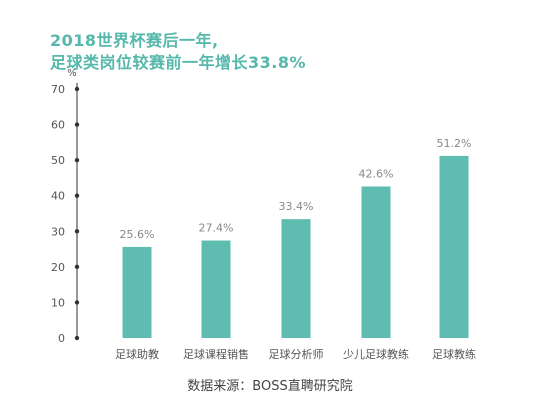 Image resolution: width=540 pixels, height=407 pixels. I want to click on bar-value-label-0: 25.6%, so click(137, 234).